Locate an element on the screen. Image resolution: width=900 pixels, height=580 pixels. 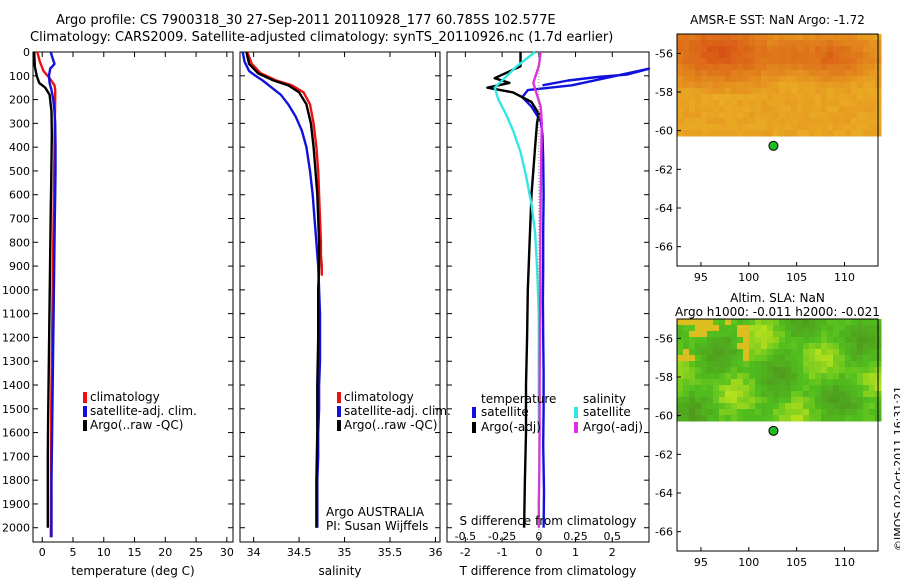
top-axis-tick-label: -0.25 is located at coordinates (502, 536).